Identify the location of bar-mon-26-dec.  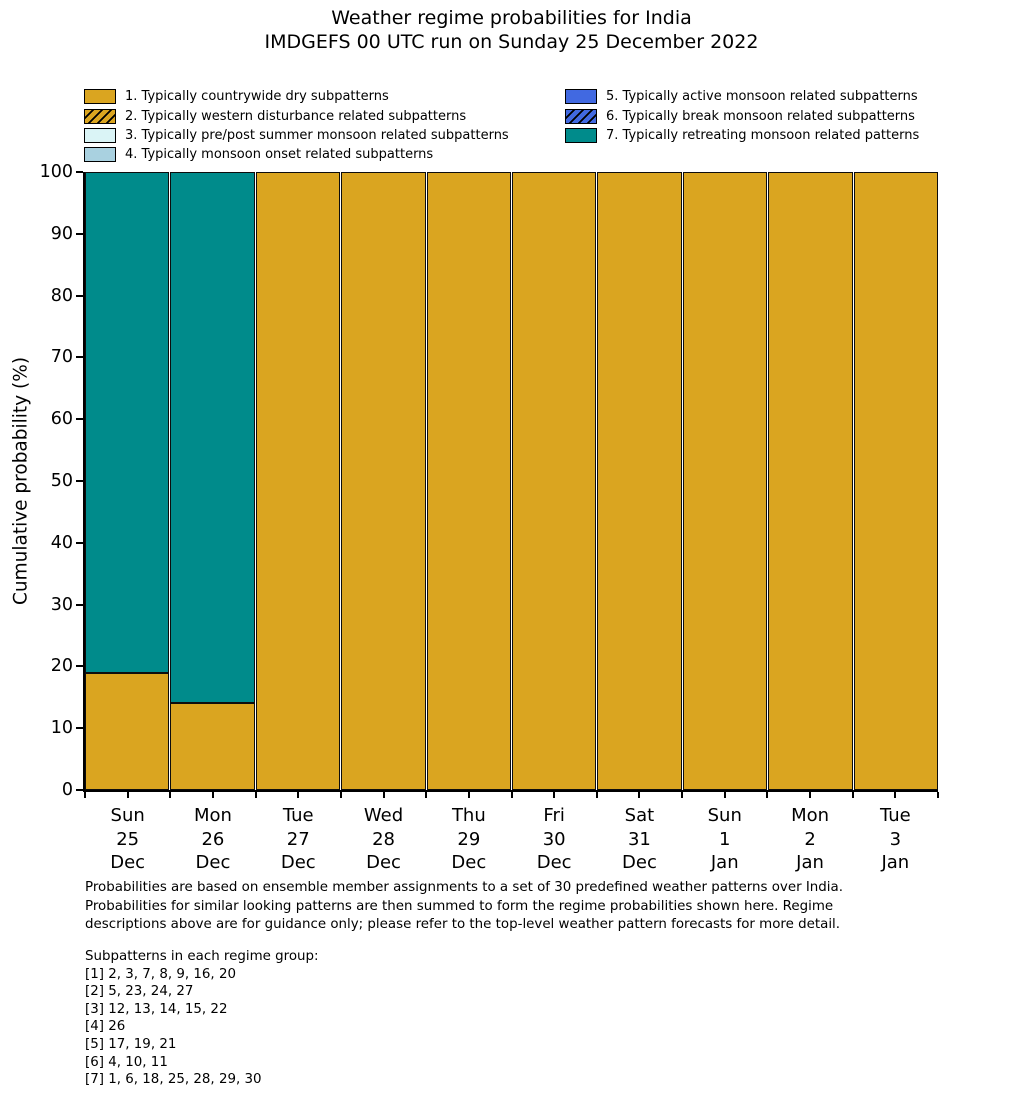
(212, 481).